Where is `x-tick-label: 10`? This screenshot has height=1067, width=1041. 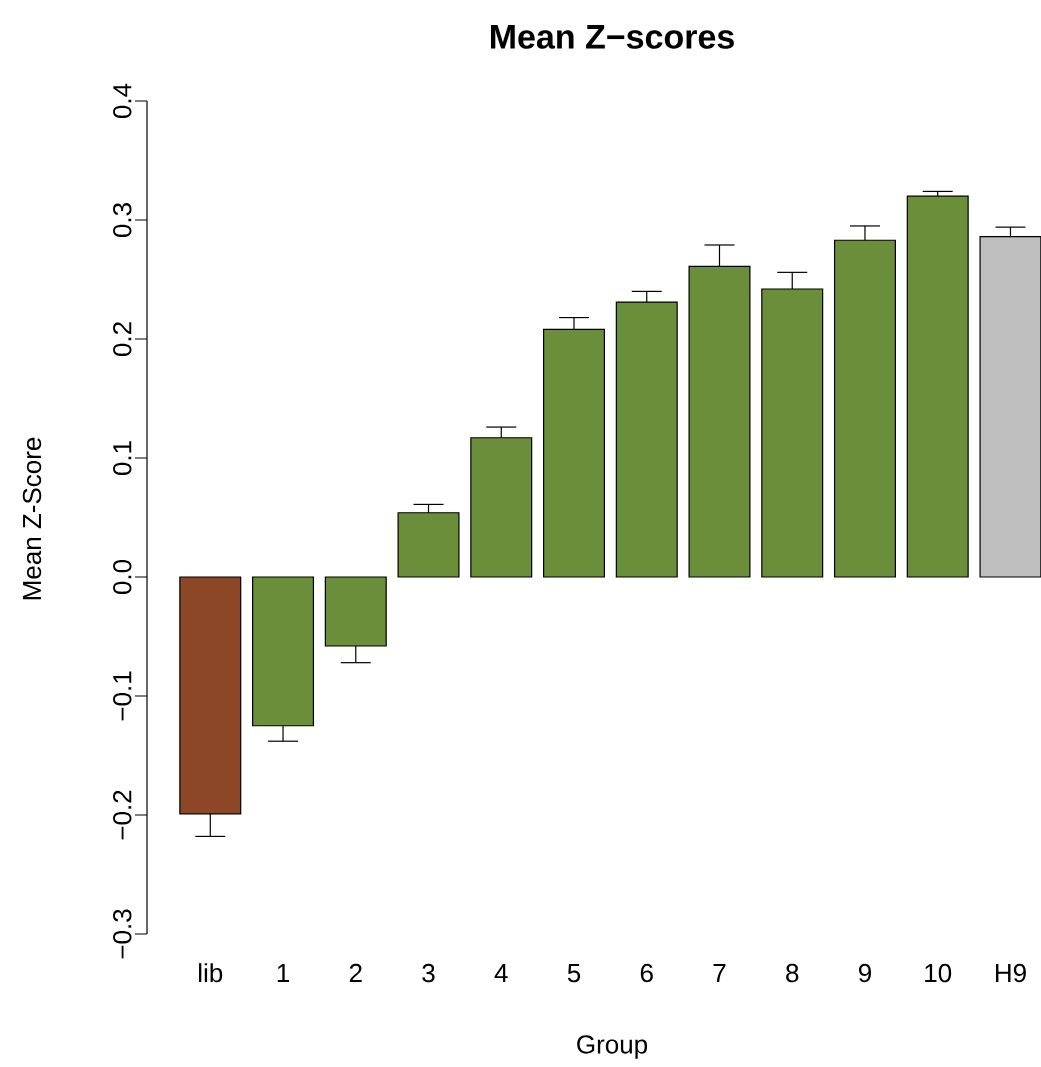
x-tick-label: 10 is located at coordinates (938, 973).